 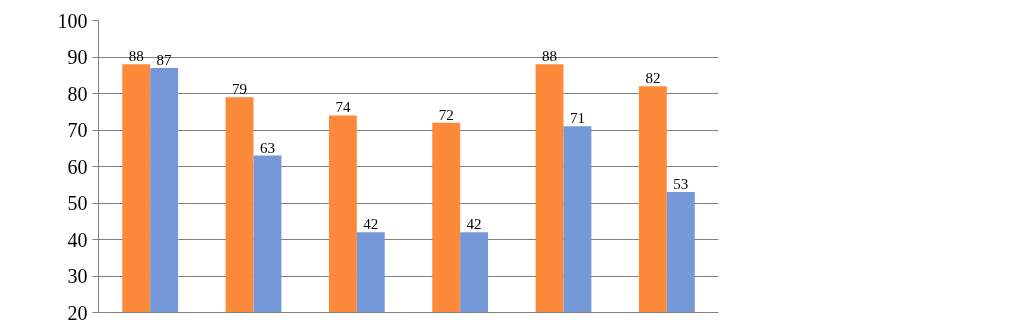 What do you see at coordinates (77, 130) in the screenshot?
I see `y-tick-label: 70` at bounding box center [77, 130].